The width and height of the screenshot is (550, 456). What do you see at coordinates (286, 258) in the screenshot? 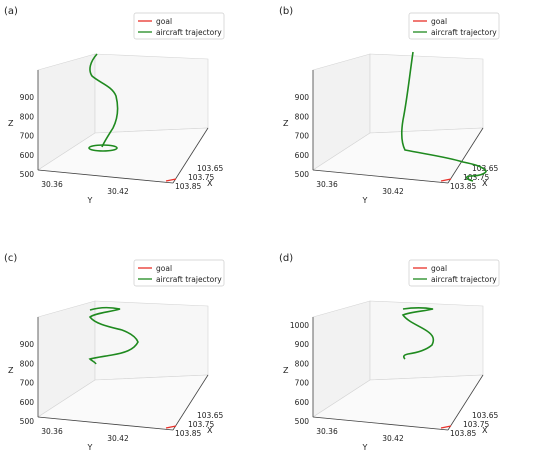
I see `panel-label: (d)` at bounding box center [286, 258].